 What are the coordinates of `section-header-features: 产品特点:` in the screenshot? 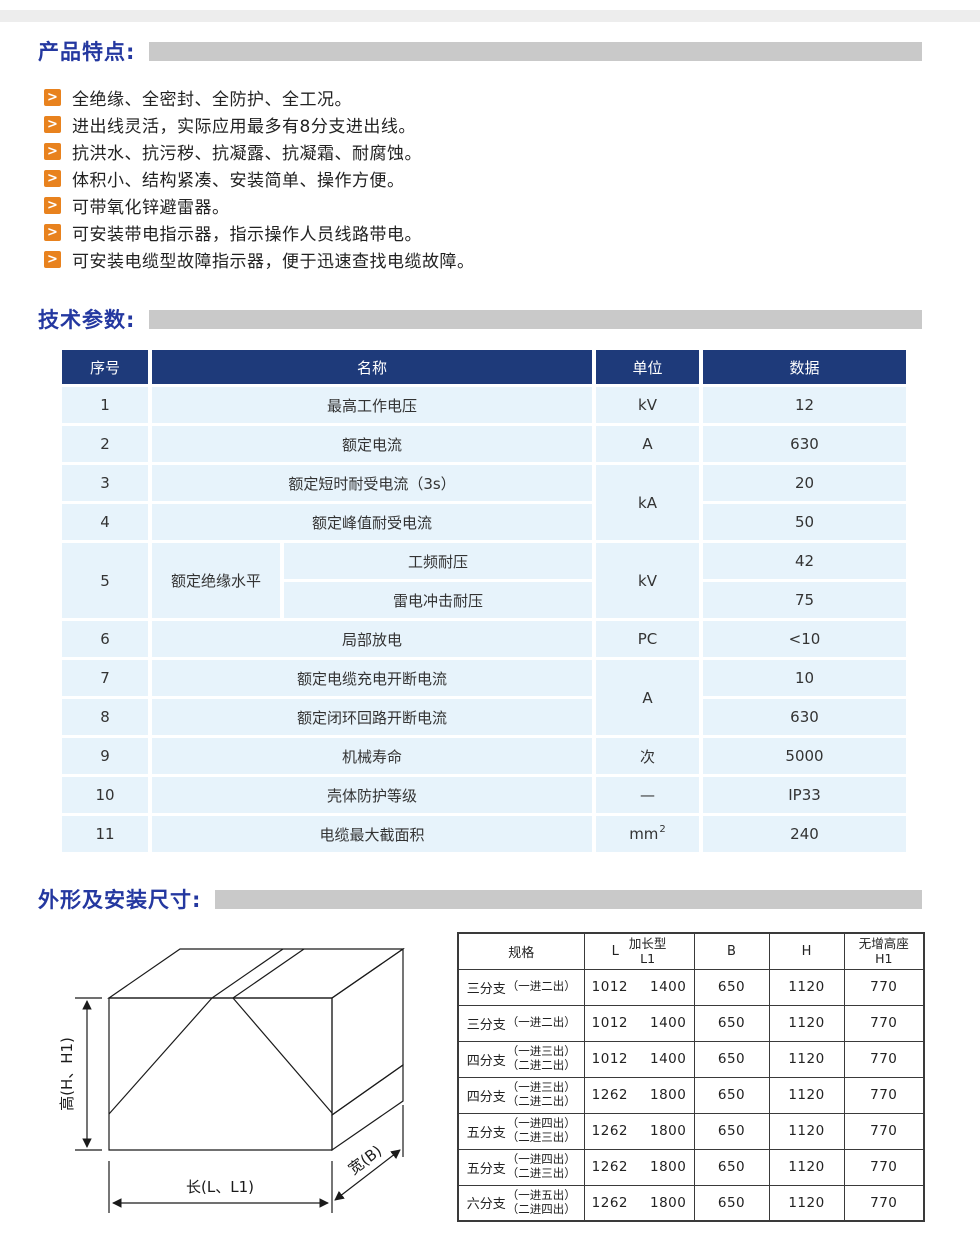 It's located at (480, 51).